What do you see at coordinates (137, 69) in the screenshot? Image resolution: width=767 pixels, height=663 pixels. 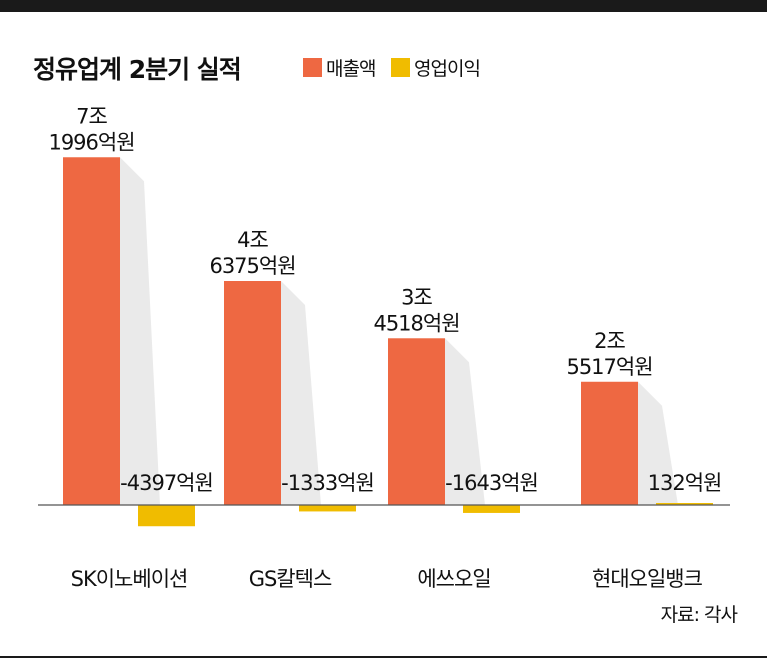 I see `chart-title: 정유업계 2분기 실적` at bounding box center [137, 69].